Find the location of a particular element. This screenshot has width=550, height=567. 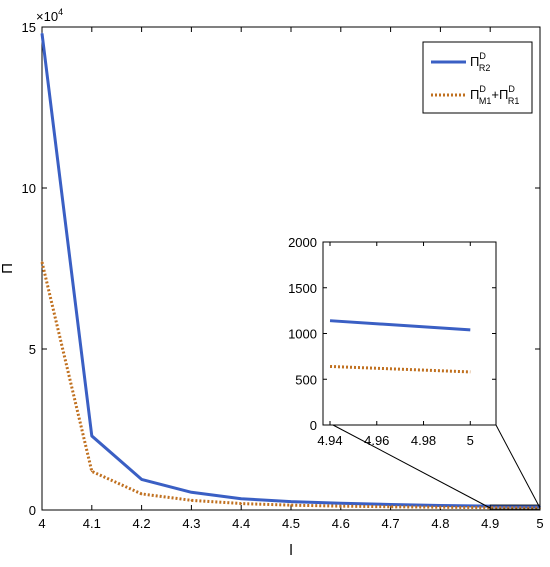

legend: ΠD R2 ΠD M1+ΠD R1 is located at coordinates (477, 77).